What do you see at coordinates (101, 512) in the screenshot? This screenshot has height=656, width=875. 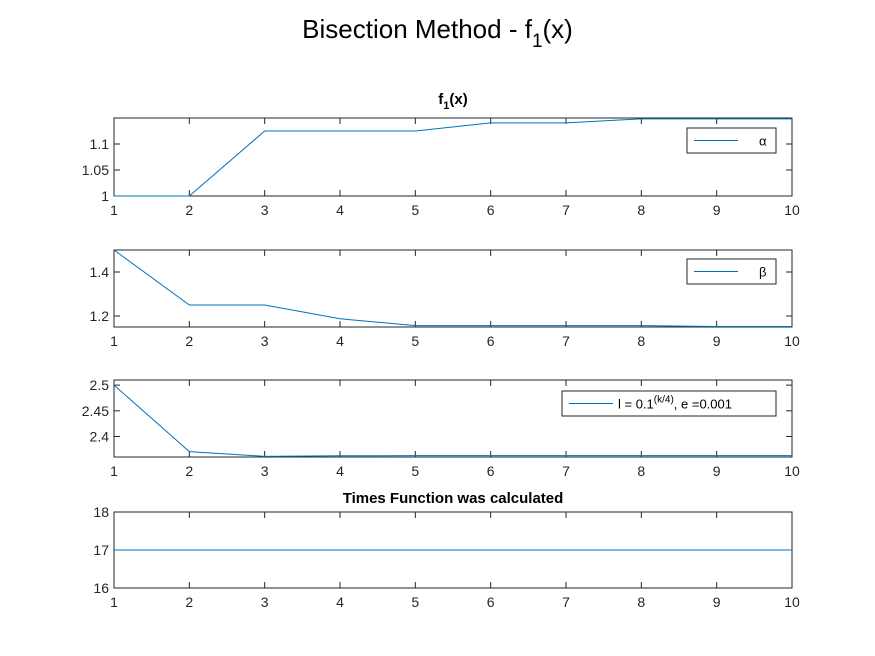 I see `y-tick-label: 18` at bounding box center [101, 512].